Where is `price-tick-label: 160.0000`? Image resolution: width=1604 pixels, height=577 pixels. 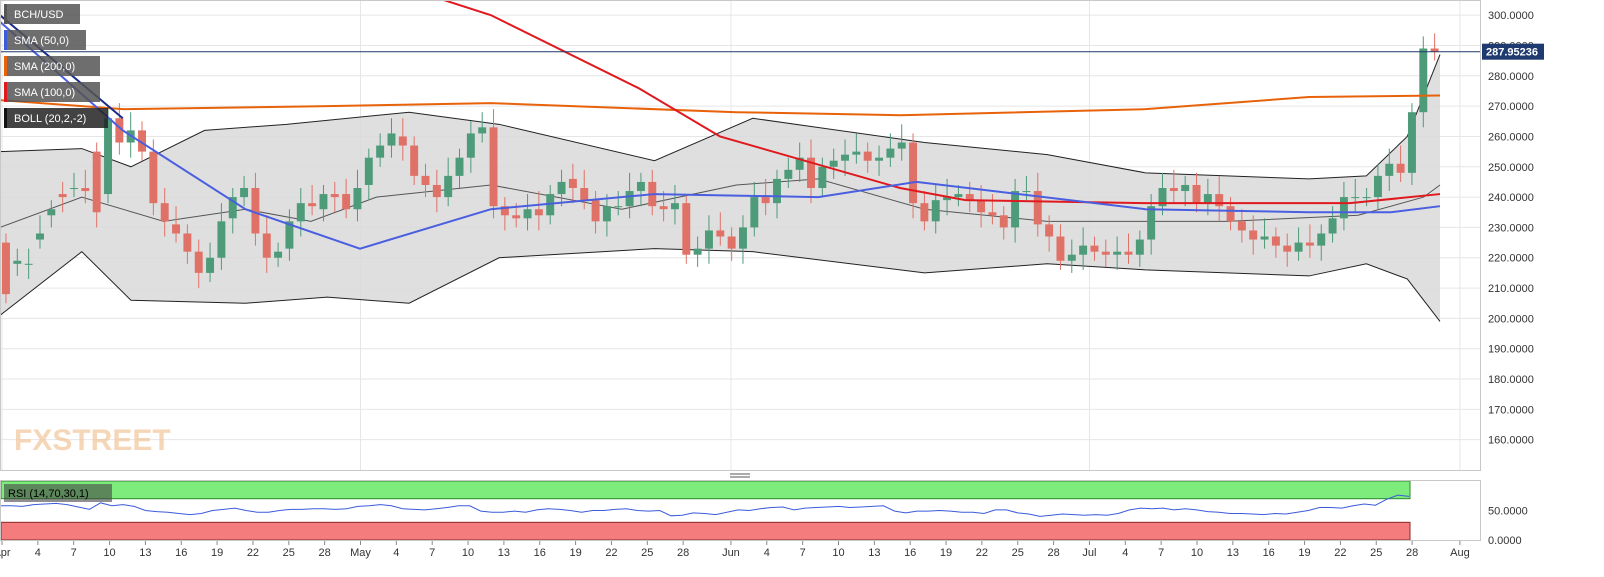 price-tick-label: 160.0000 is located at coordinates (1511, 441).